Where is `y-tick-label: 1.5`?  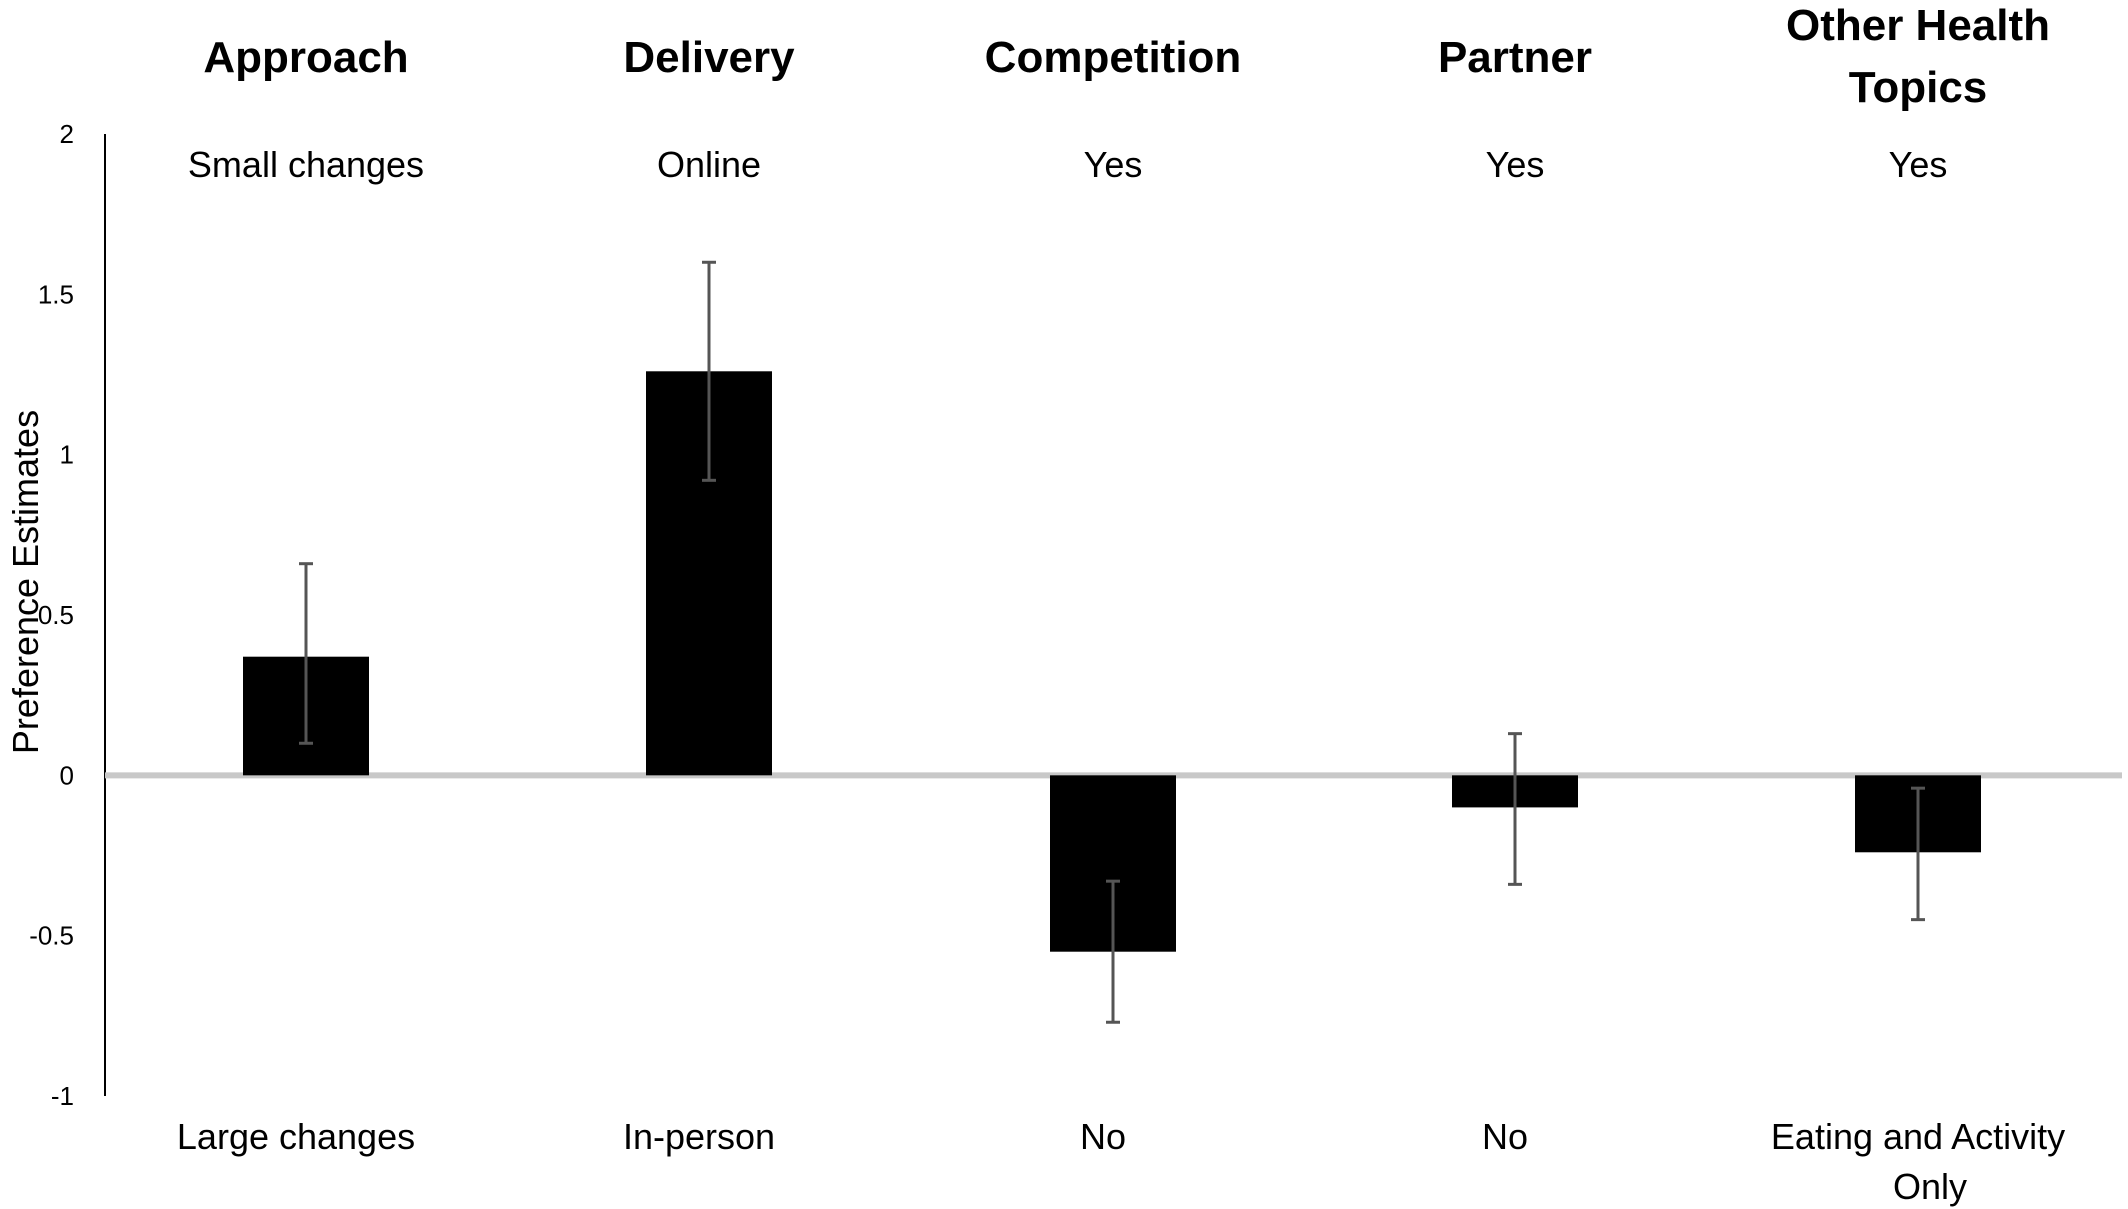
y-tick-label: 1.5 is located at coordinates (56, 294).